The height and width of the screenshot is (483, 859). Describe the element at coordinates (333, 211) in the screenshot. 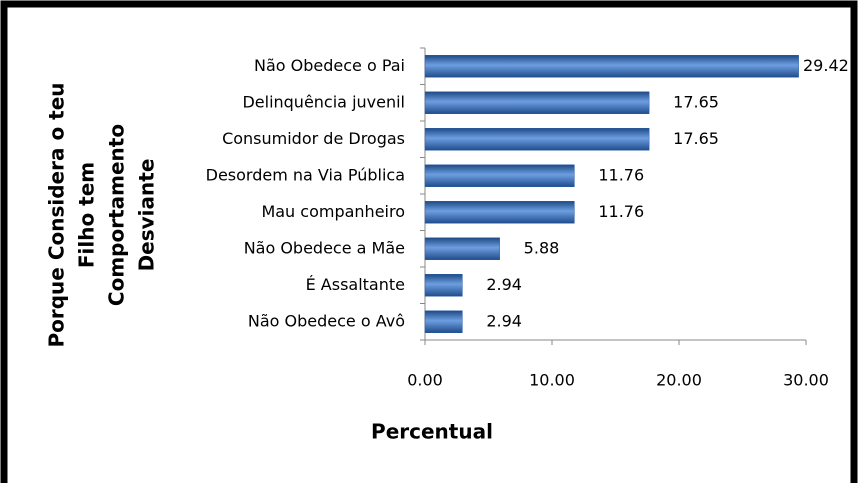

I see `y-tick-label: Mau companheiro` at that location.